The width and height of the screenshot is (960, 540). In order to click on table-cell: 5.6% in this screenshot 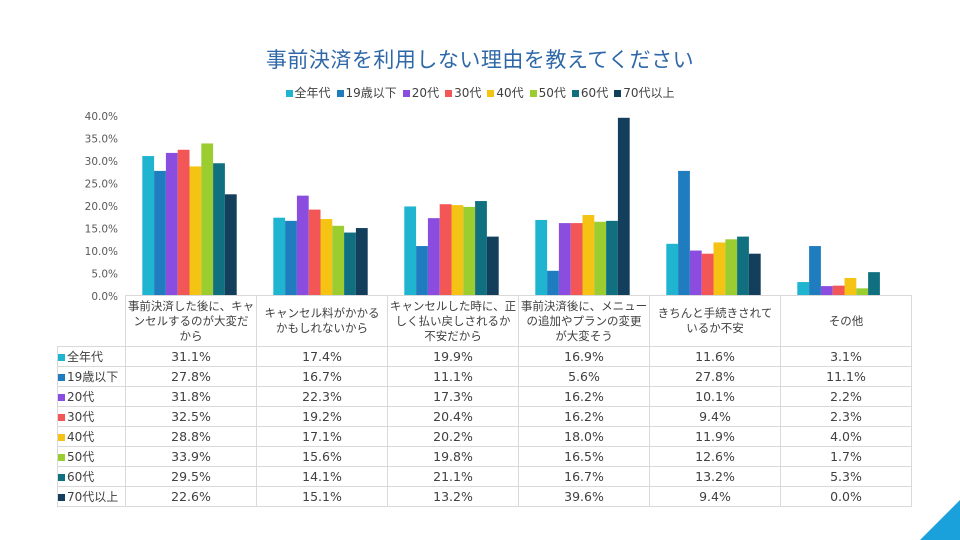, I will do `click(584, 376)`.